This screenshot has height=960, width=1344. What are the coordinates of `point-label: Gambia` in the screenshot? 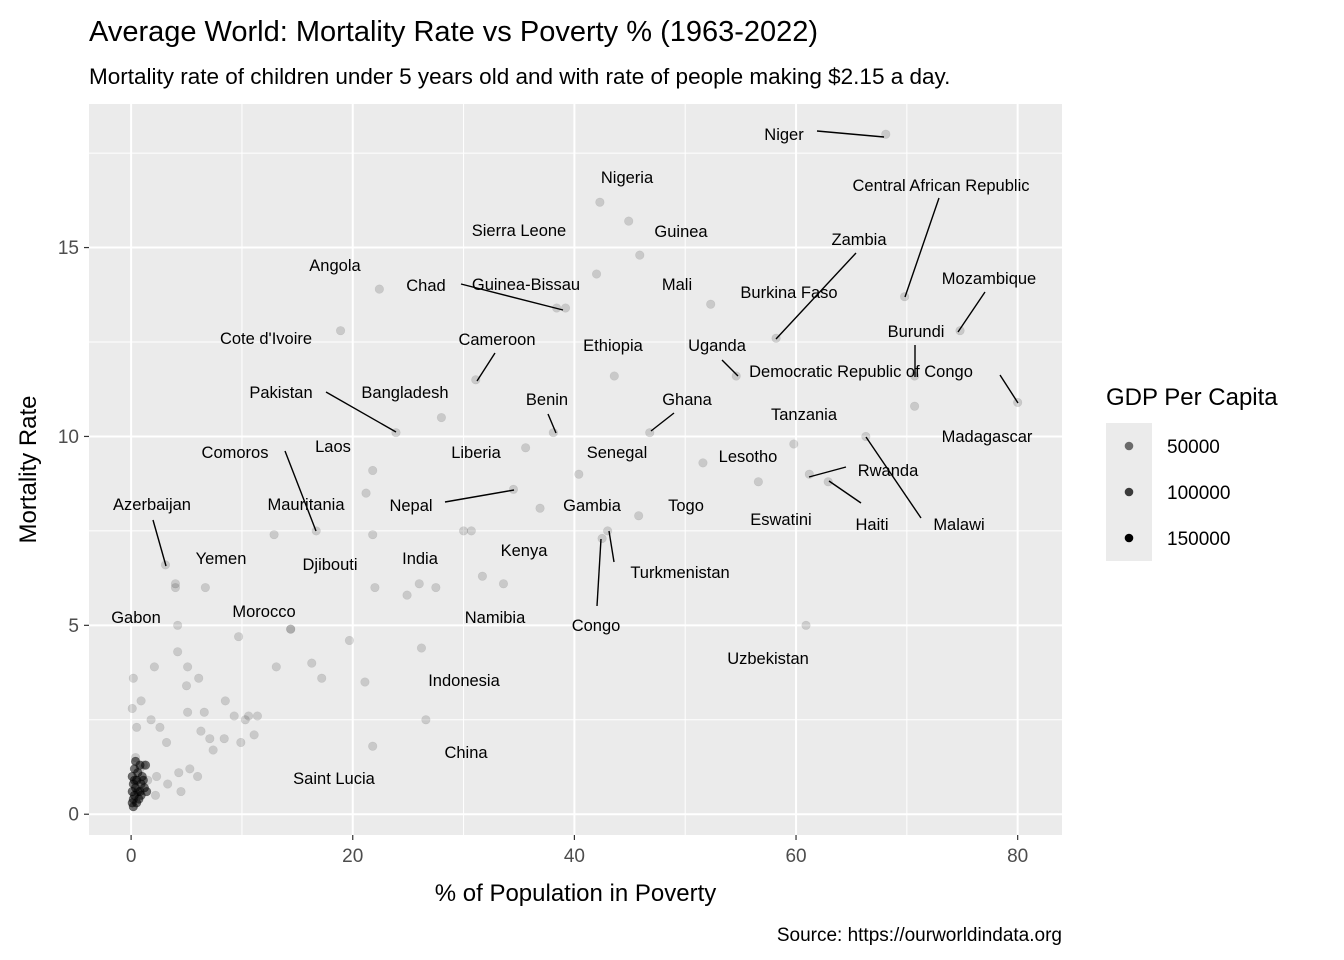 It's located at (592, 506).